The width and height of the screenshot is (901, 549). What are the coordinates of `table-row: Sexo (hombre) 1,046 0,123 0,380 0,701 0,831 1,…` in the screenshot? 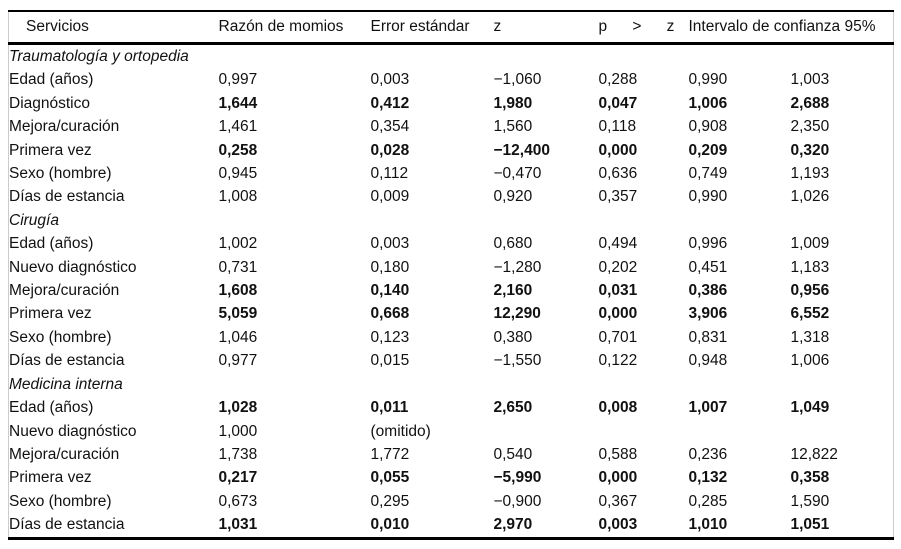 It's located at (451, 337).